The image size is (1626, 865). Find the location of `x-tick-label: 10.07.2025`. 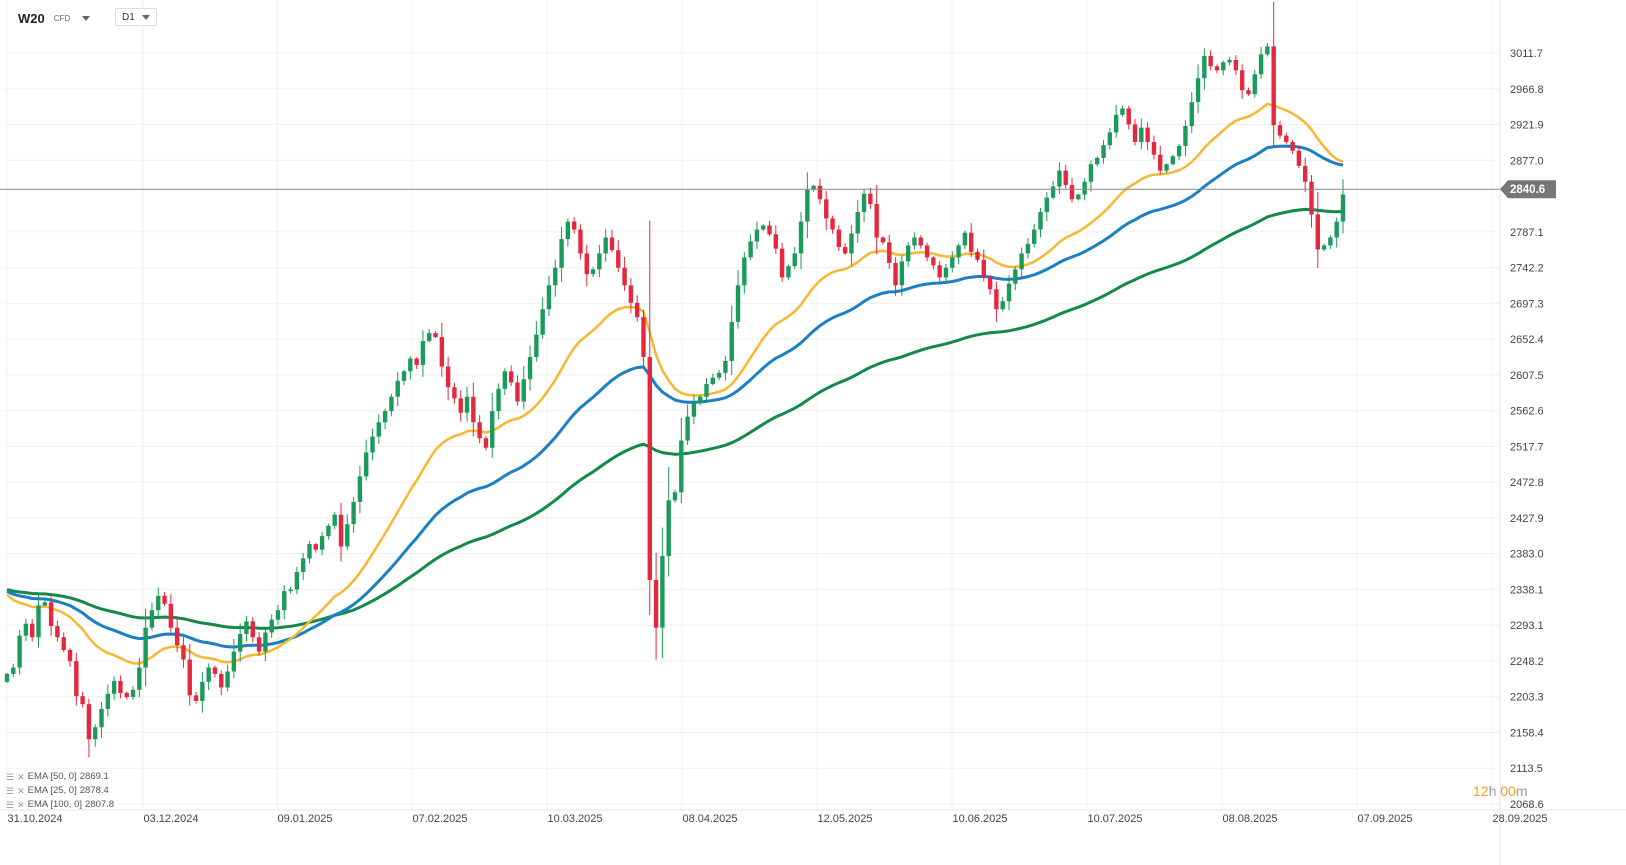

x-tick-label: 10.07.2025 is located at coordinates (1114, 819).